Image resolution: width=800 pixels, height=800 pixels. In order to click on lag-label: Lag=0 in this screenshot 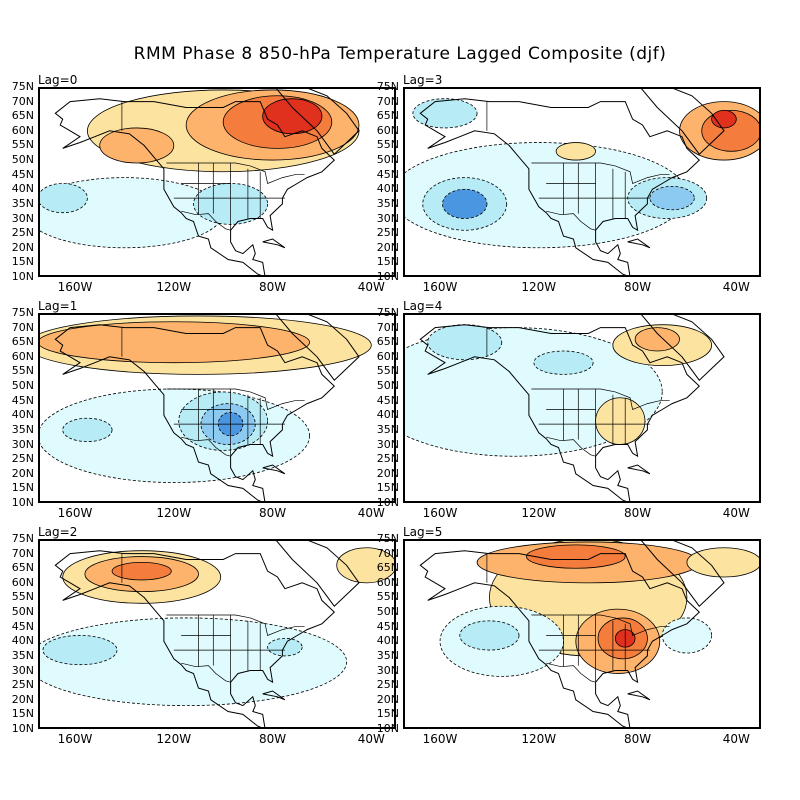, I will do `click(58, 80)`.